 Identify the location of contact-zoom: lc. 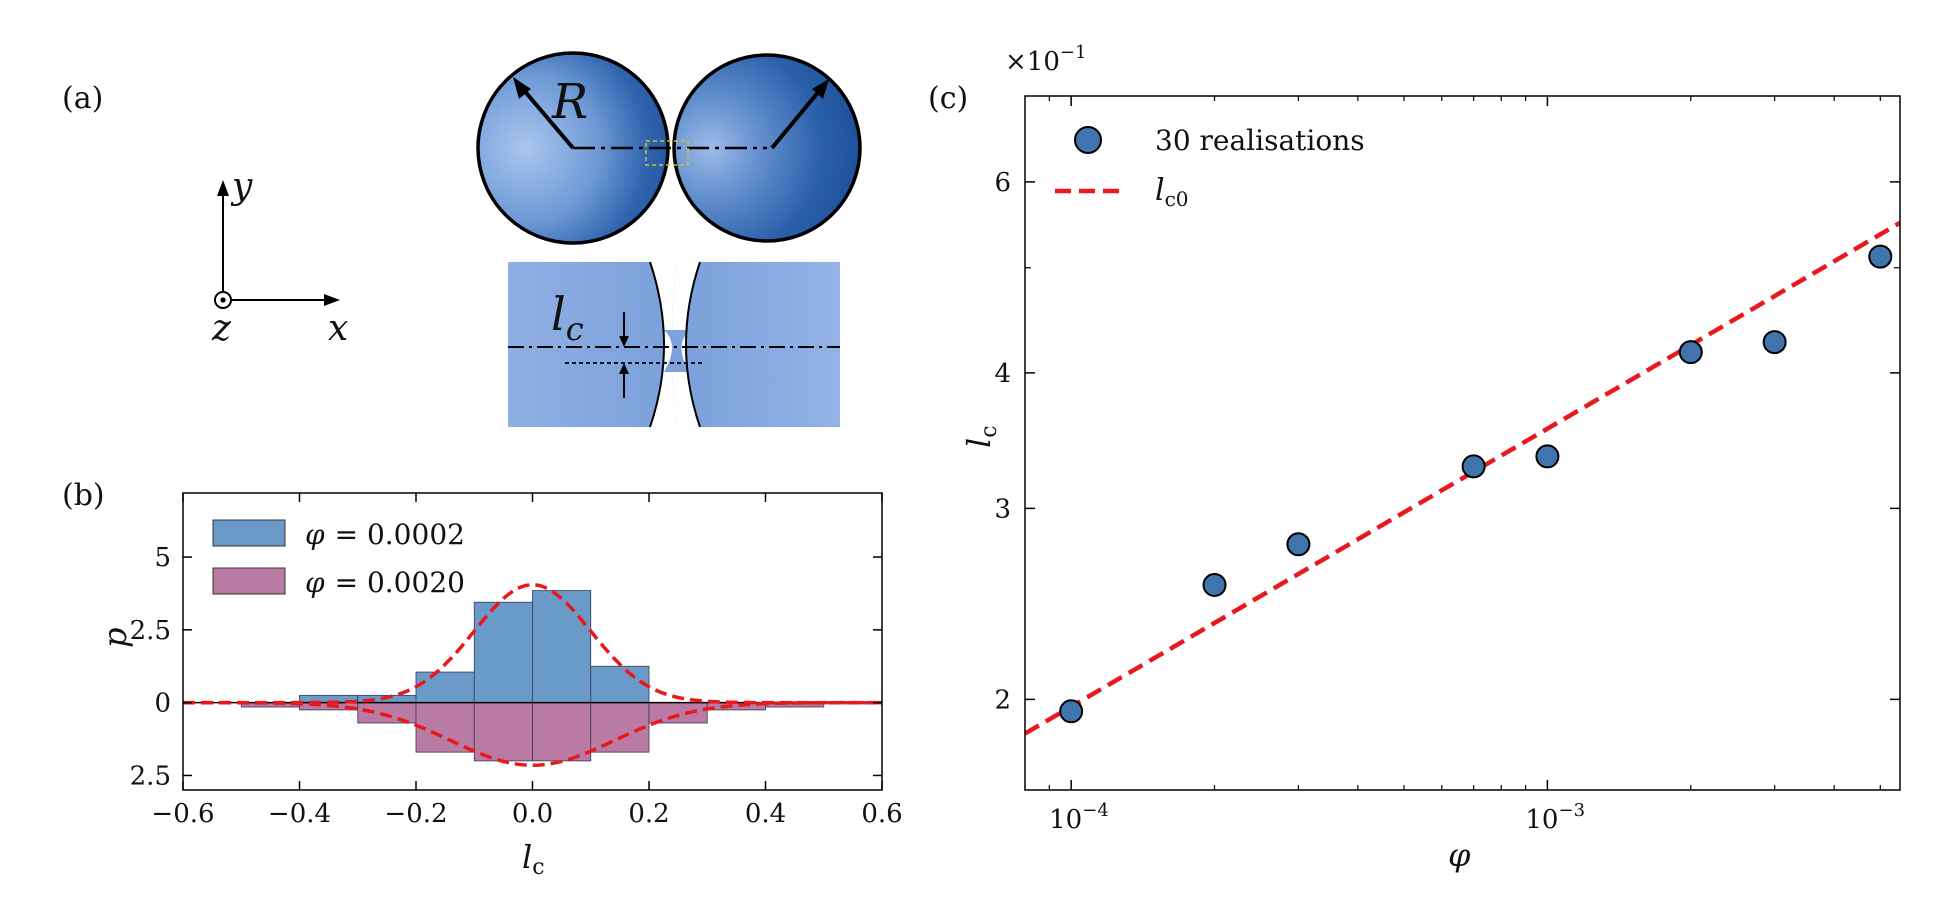
(674, 344).